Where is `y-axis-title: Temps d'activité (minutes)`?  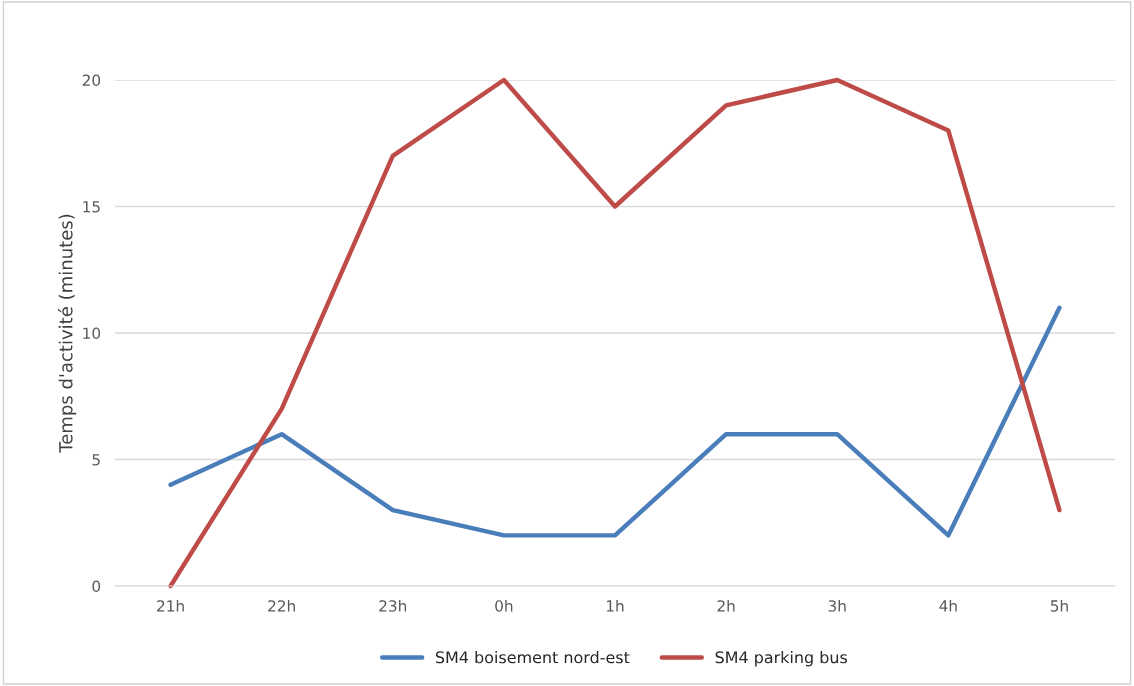 y-axis-title: Temps d'activité (minutes) is located at coordinates (67, 333).